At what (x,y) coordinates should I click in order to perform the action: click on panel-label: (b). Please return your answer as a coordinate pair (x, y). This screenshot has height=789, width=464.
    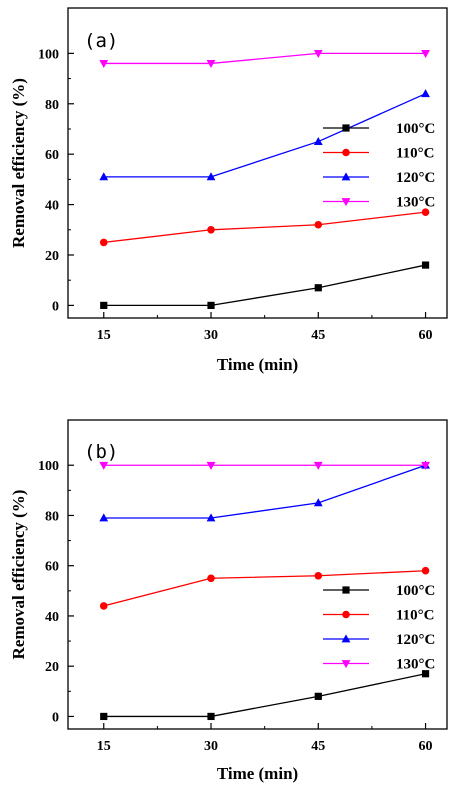
    Looking at the image, I should click on (101, 452).